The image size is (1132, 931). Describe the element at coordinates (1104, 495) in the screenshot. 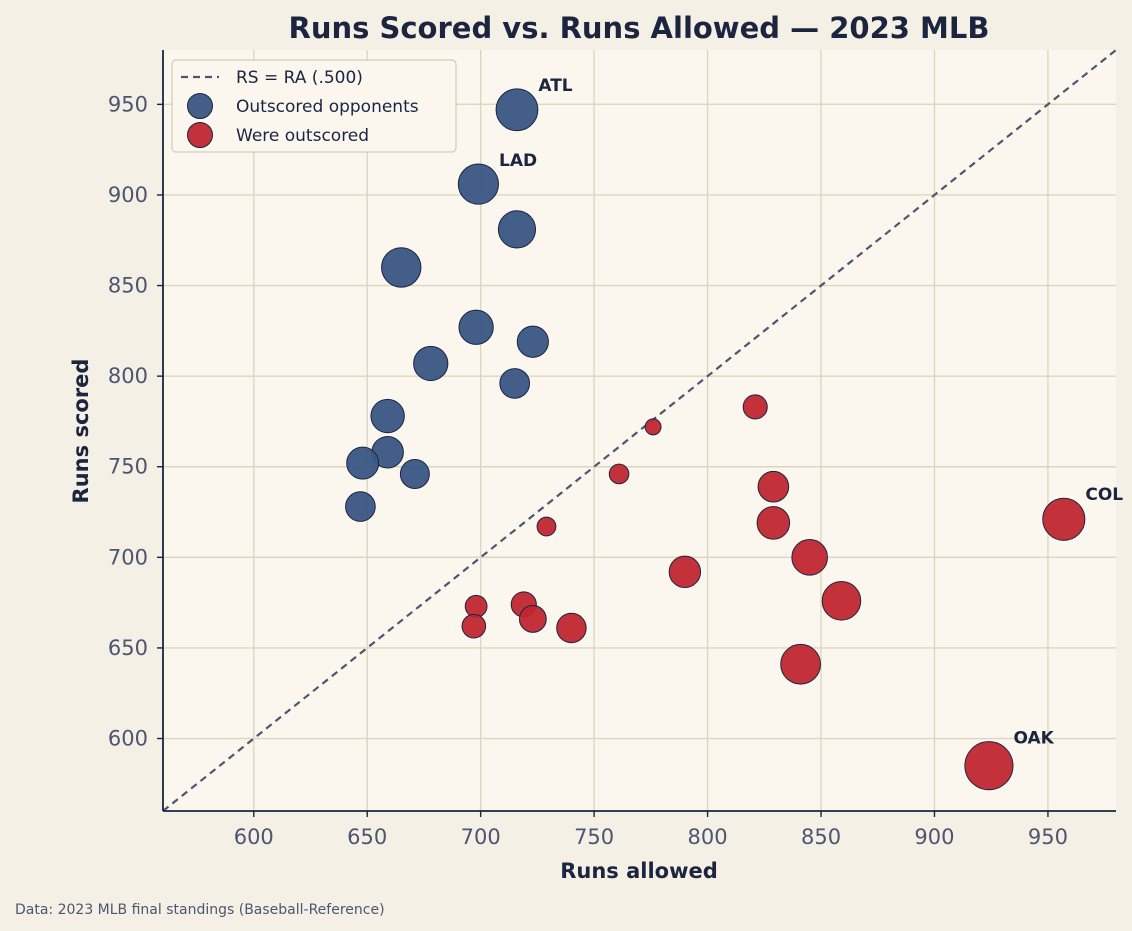

I see `point-label-col: COL` at that location.